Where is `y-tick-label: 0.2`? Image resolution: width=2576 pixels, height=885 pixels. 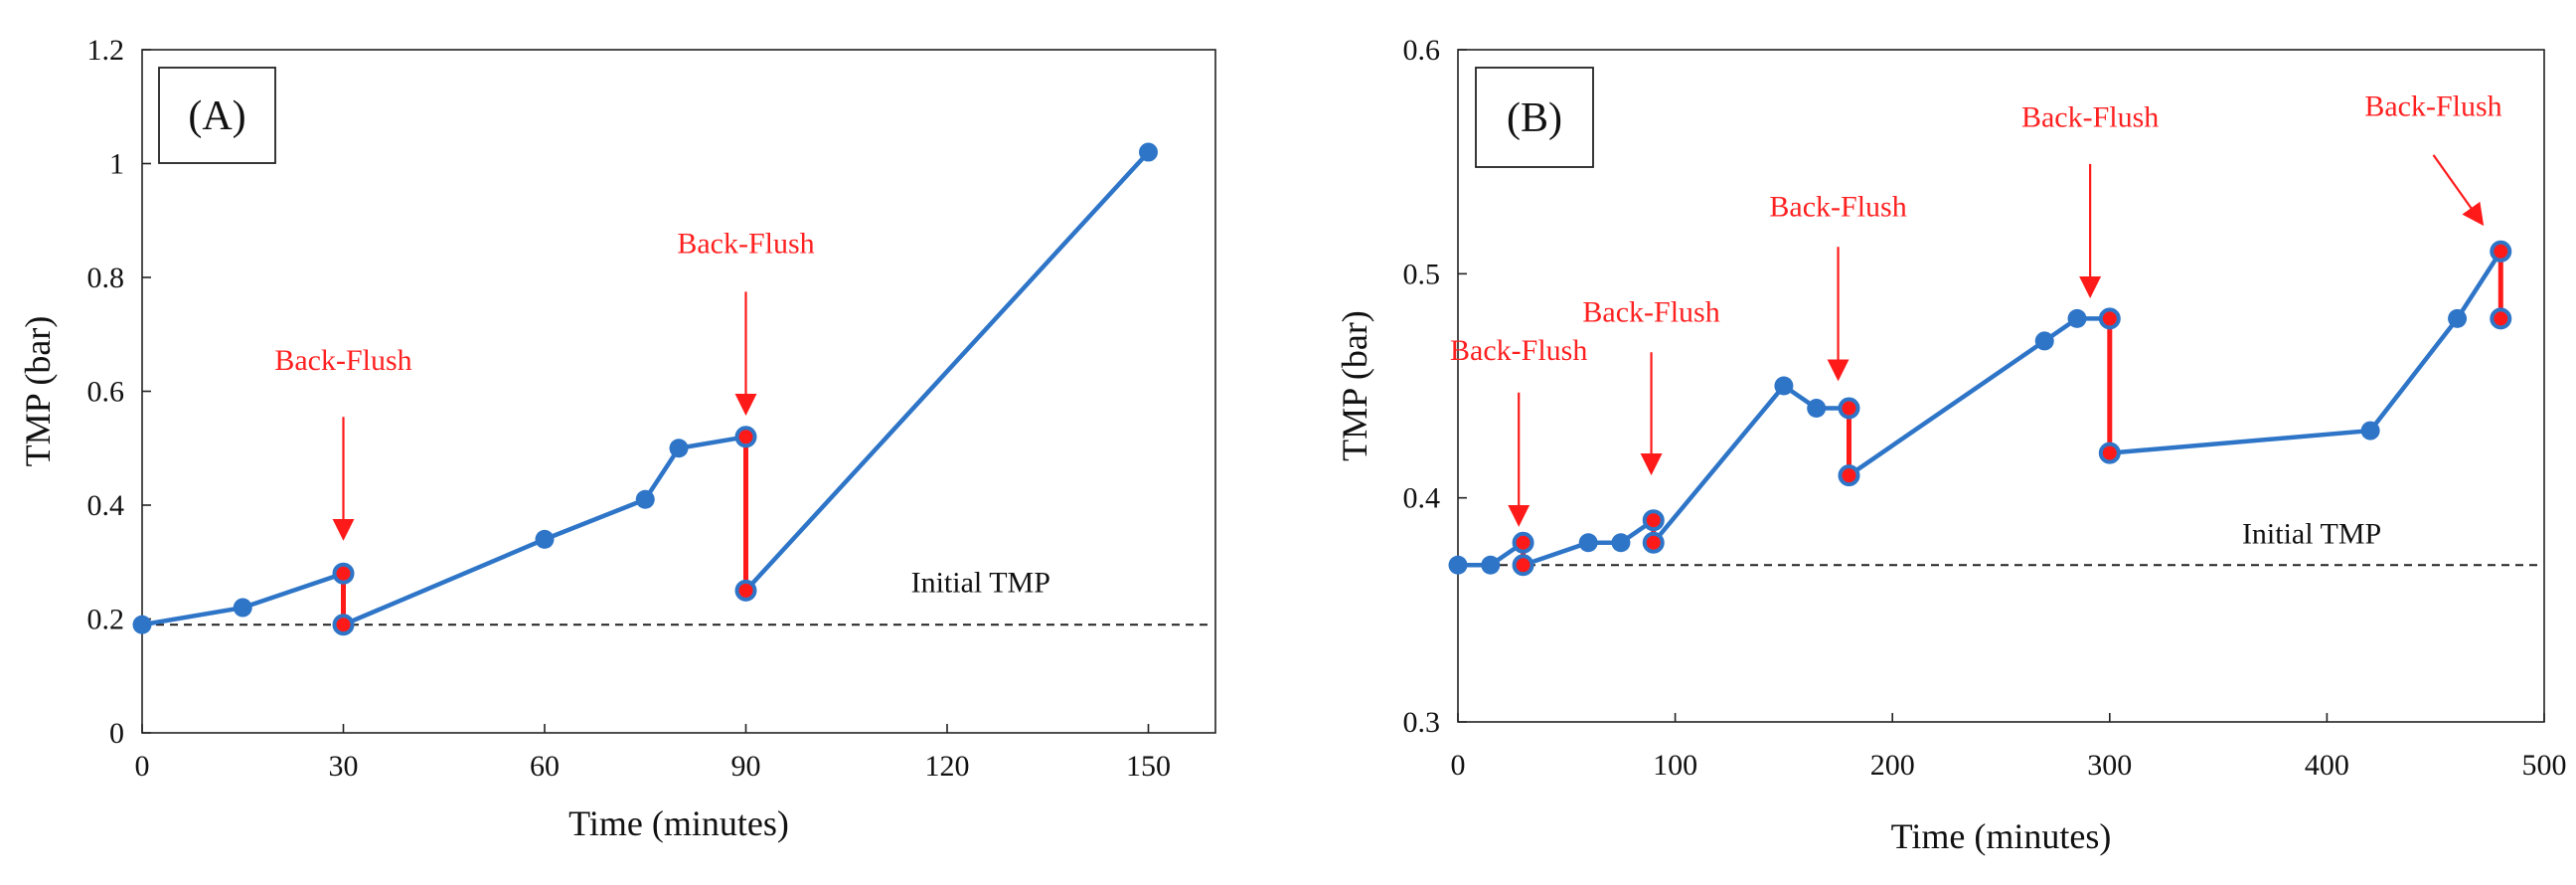
y-tick-label: 0.2 is located at coordinates (106, 620).